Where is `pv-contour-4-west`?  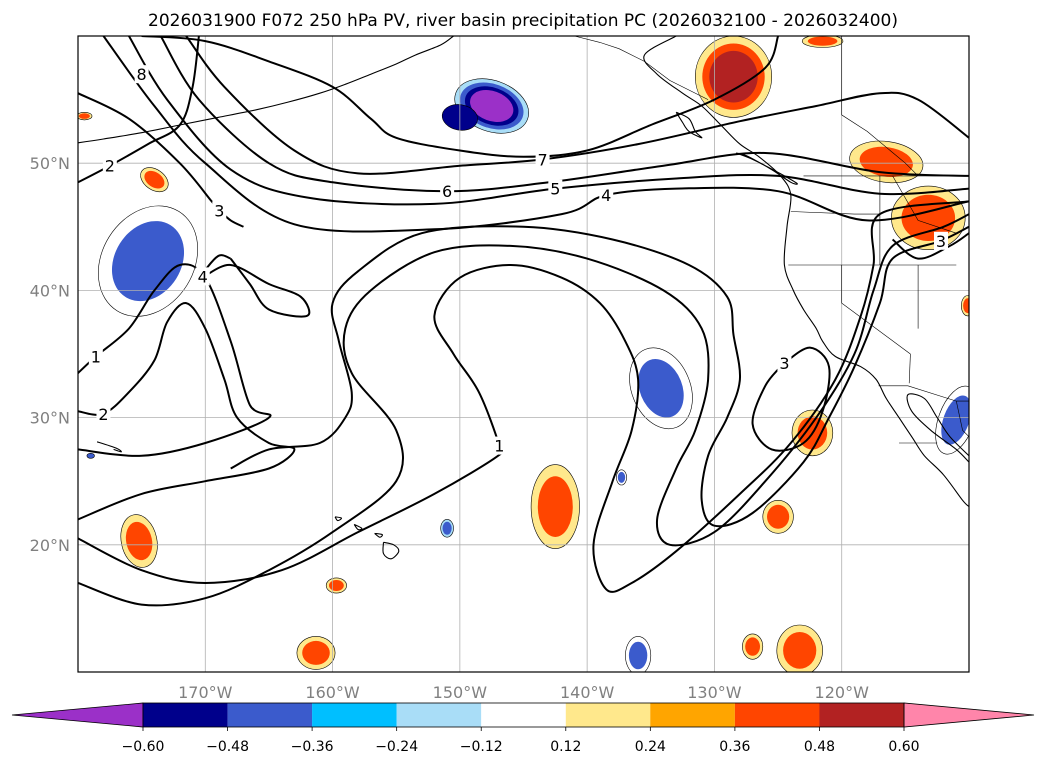
pv-contour-4-west is located at coordinates (256, 286).